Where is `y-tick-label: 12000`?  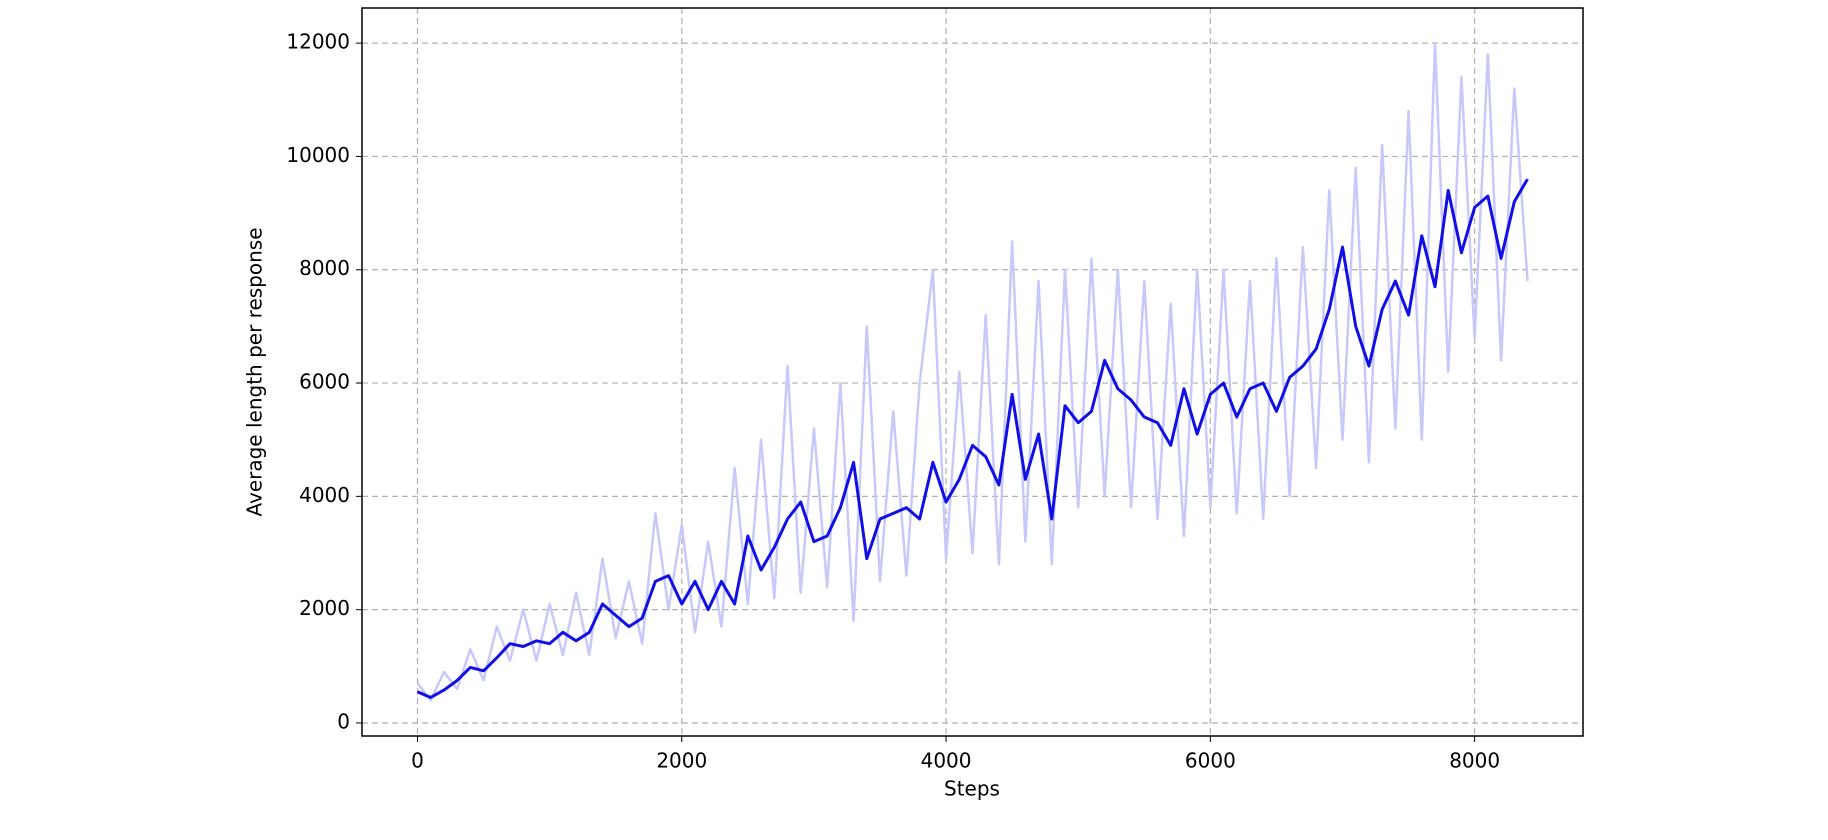 y-tick-label: 12000 is located at coordinates (318, 42).